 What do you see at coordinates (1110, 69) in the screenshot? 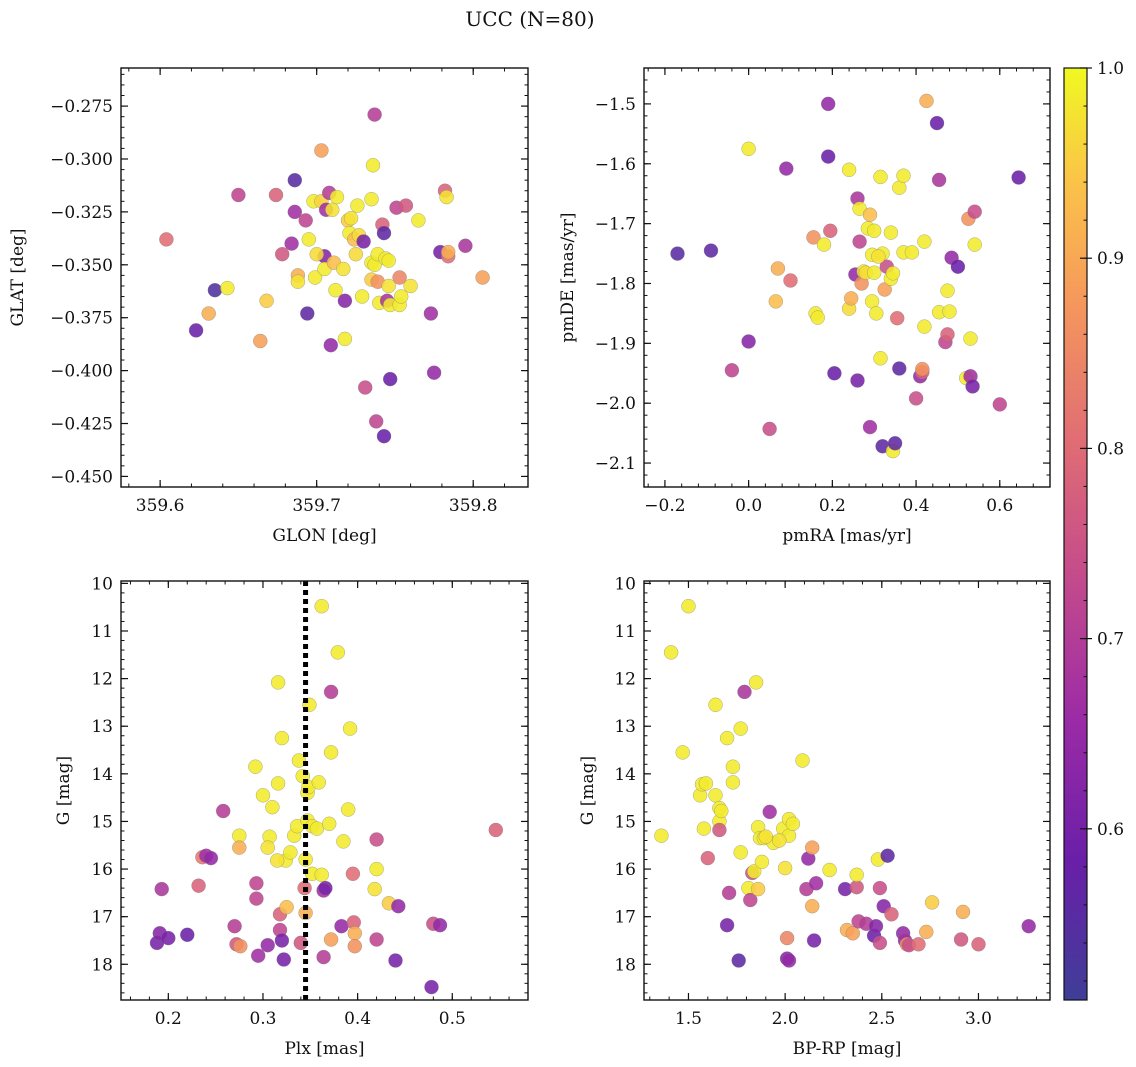
I see `colorbar-tick-label: 1.0` at bounding box center [1110, 69].